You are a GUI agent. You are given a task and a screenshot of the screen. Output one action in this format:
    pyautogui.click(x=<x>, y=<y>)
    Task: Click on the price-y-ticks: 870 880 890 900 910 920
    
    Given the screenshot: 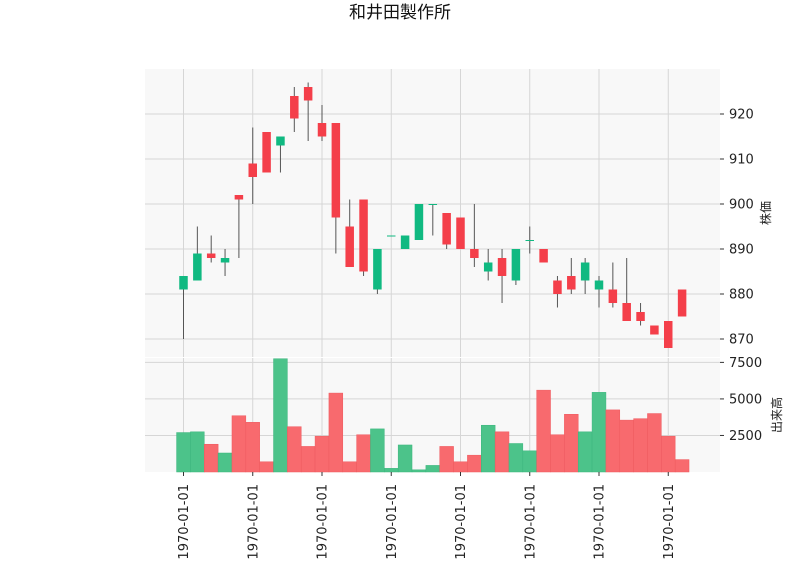 What is the action you would take?
    pyautogui.click(x=737, y=228)
    